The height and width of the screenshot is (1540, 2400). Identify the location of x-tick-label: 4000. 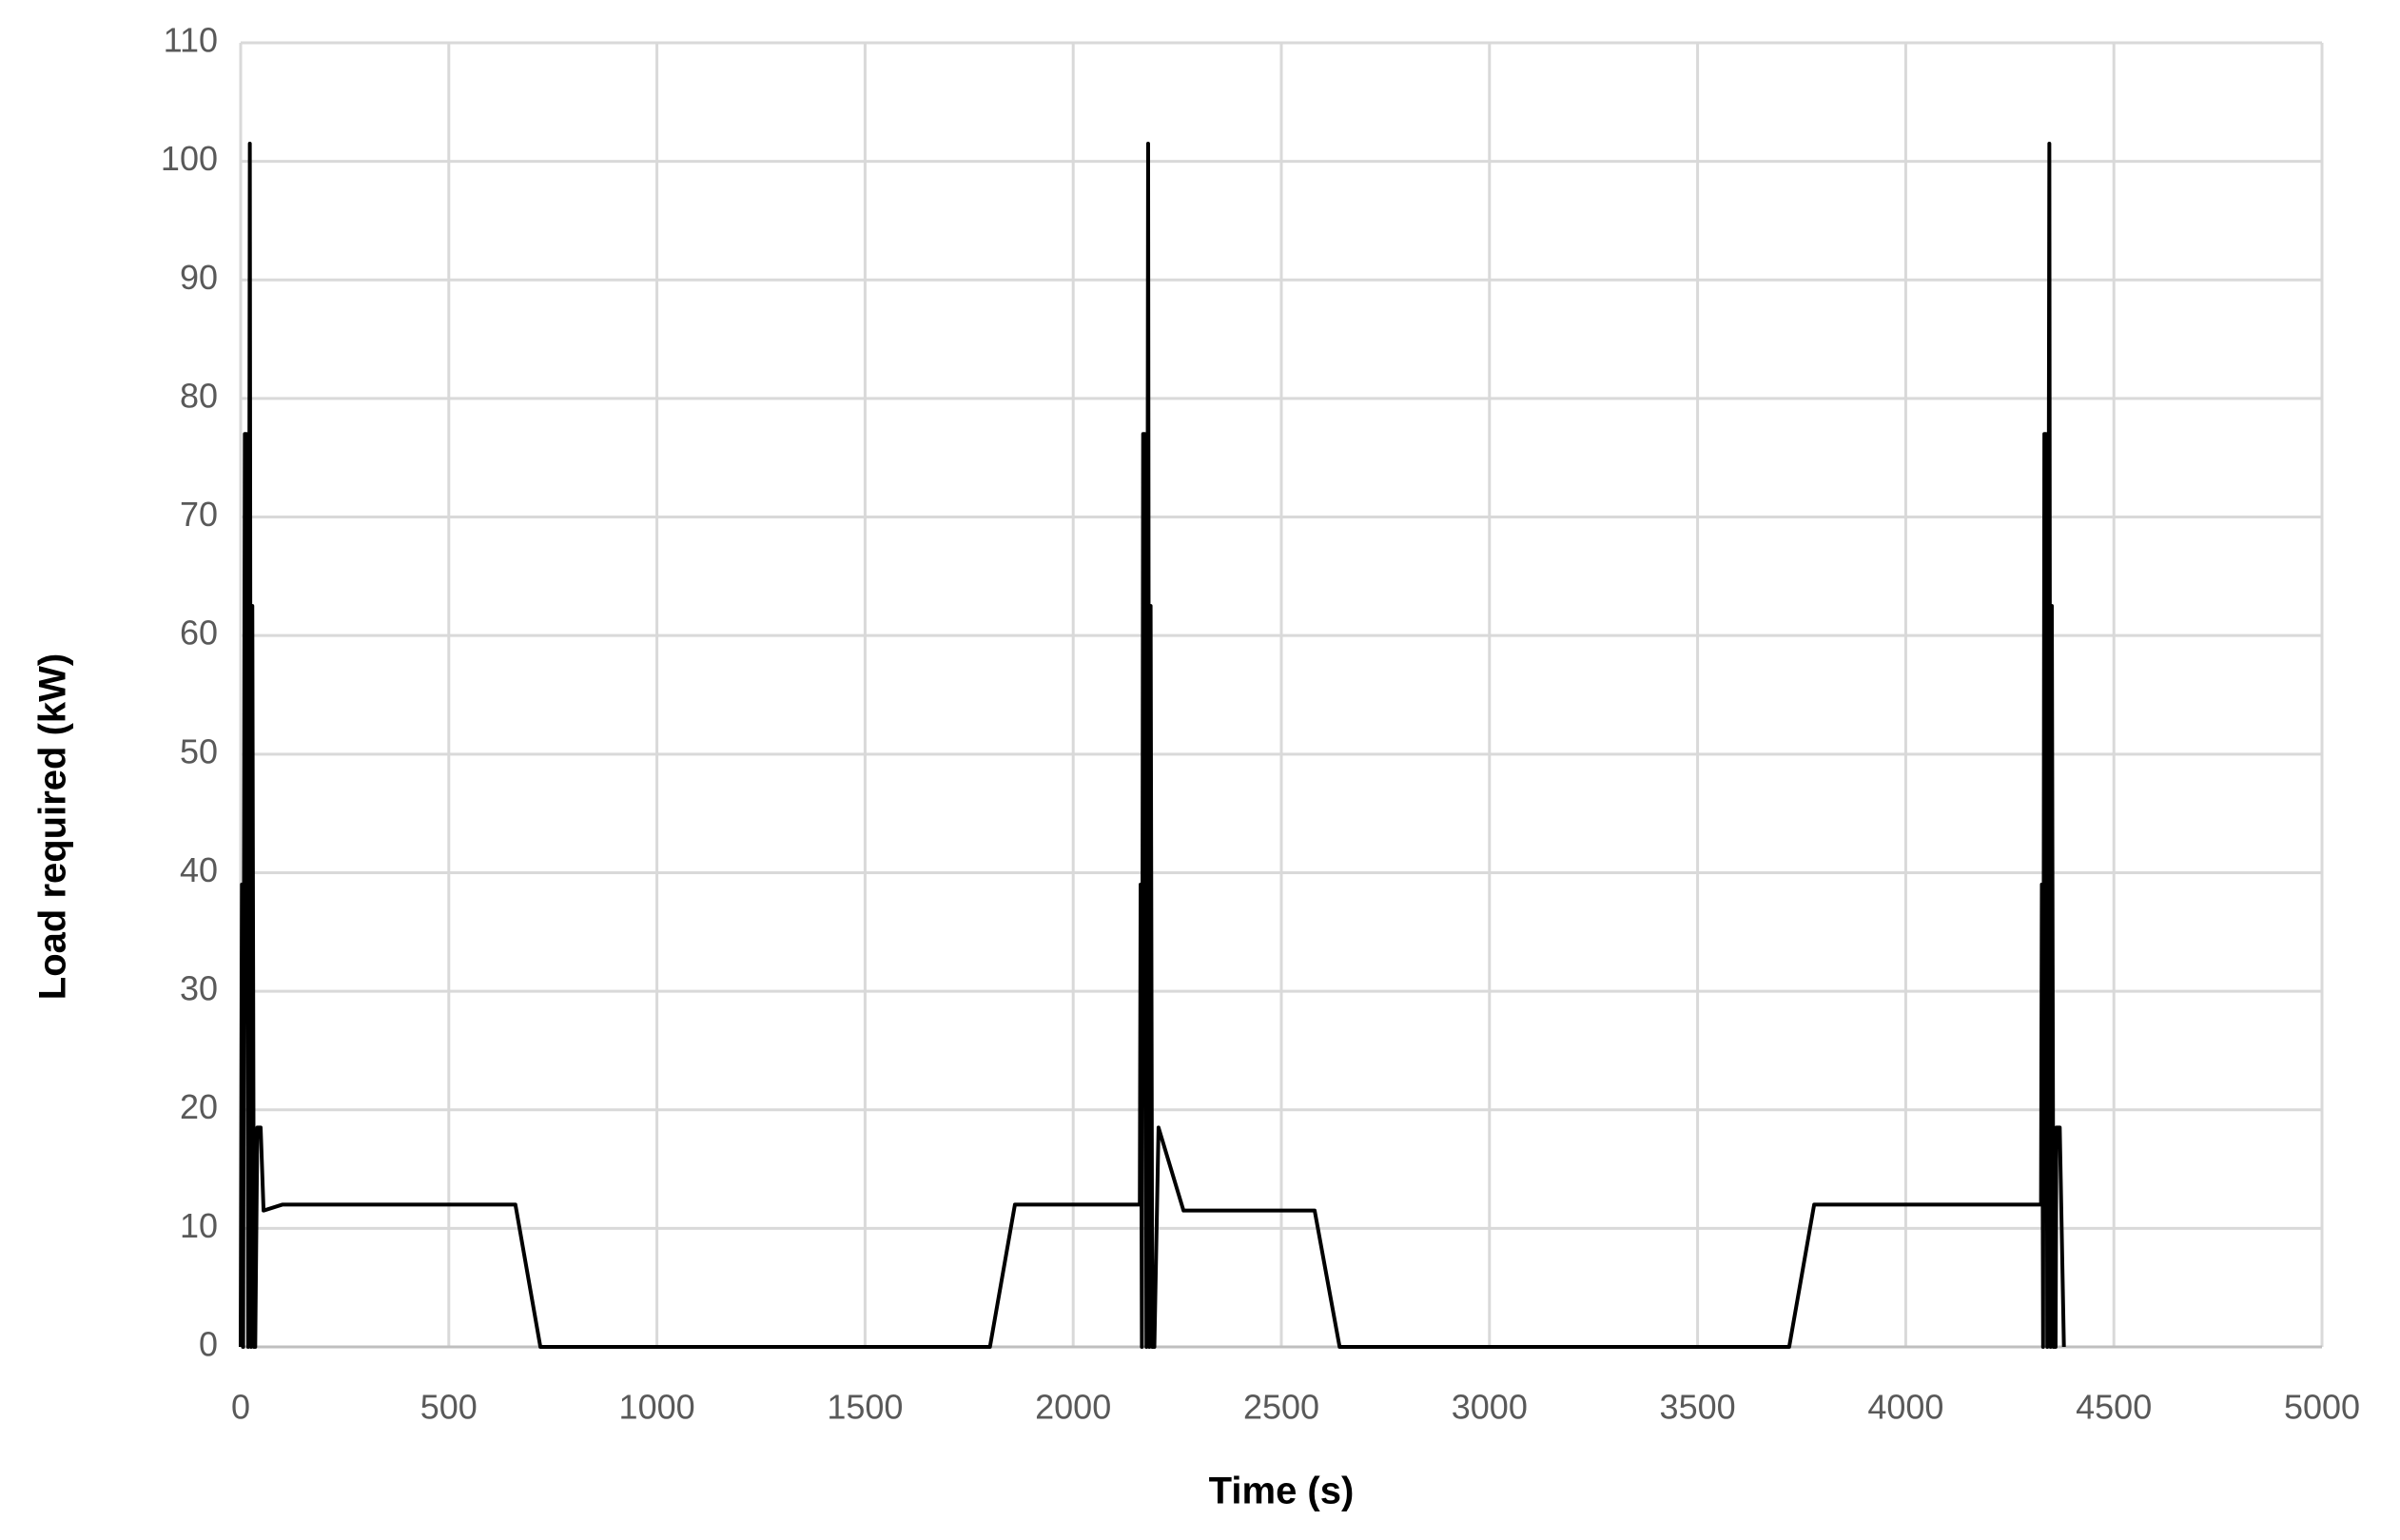
(1905, 1408).